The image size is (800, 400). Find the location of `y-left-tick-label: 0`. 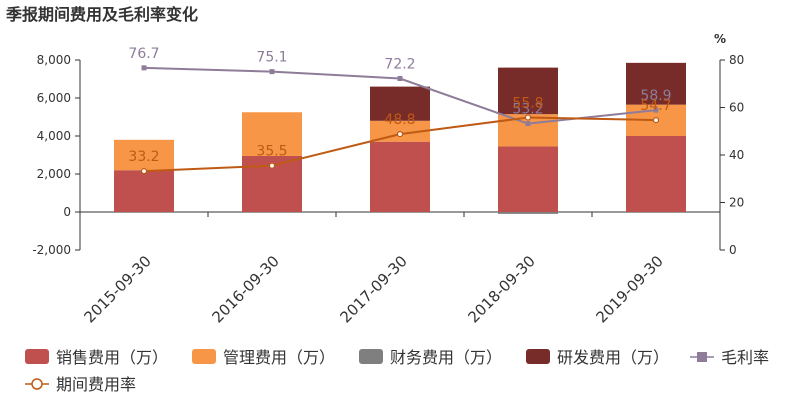

y-left-tick-label: 0 is located at coordinates (67, 212).